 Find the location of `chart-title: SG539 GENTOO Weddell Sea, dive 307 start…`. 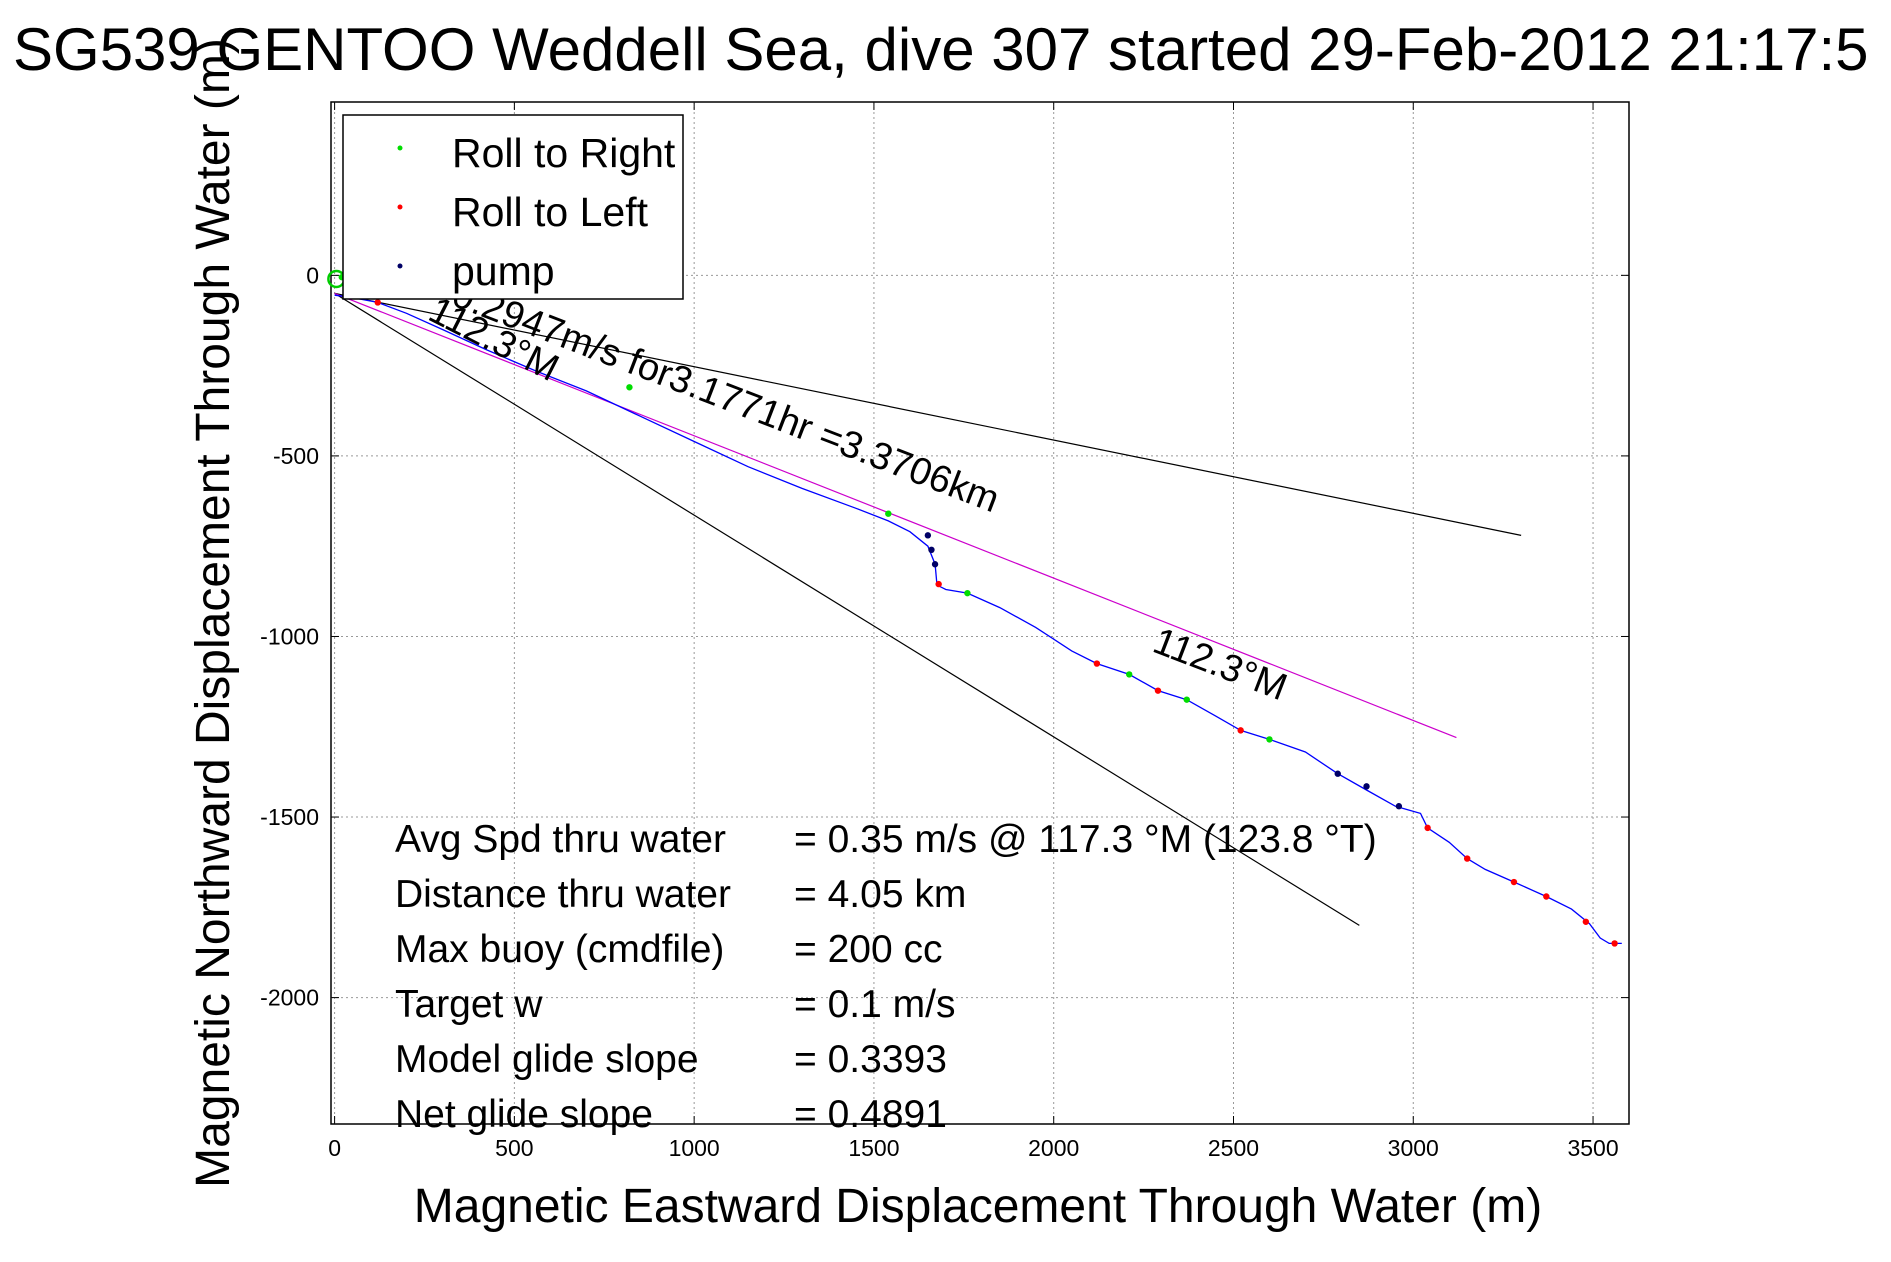

chart-title: SG539 GENTOO Weddell Sea, dive 307 start… is located at coordinates (941, 49).